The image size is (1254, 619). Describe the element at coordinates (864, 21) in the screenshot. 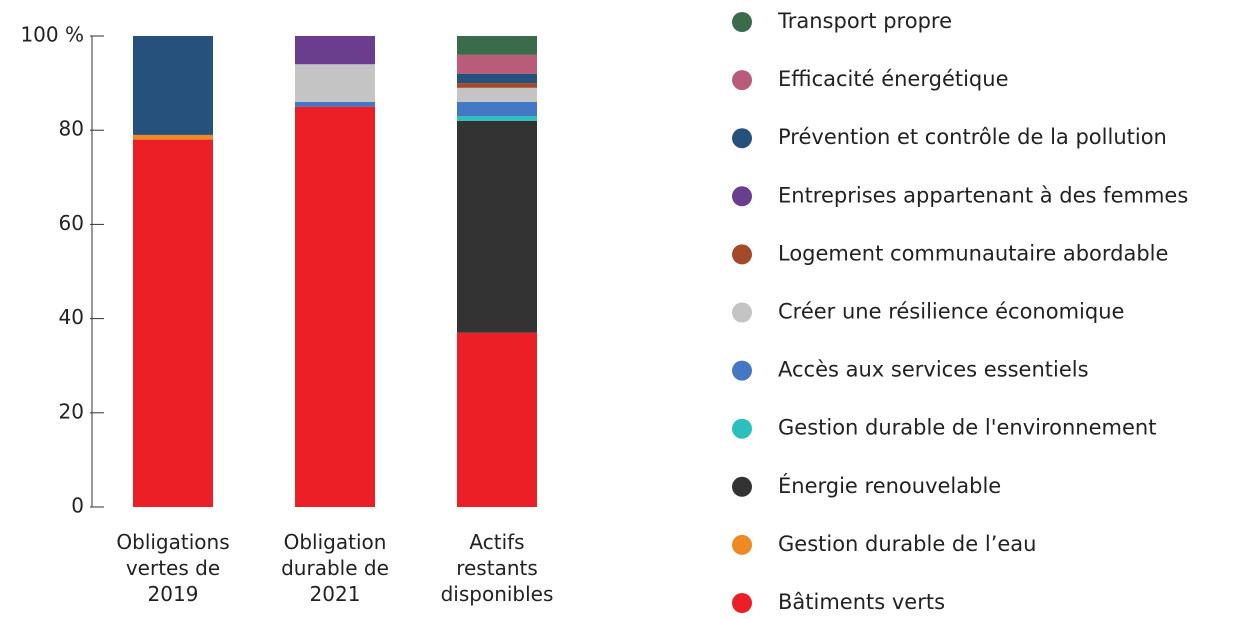

I see `legend-label: Transport propre` at that location.